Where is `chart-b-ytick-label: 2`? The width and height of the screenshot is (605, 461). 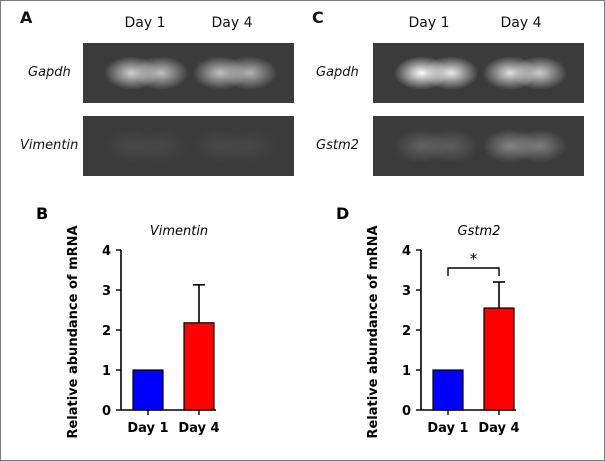
chart-b-ytick-label: 2 is located at coordinates (106, 331).